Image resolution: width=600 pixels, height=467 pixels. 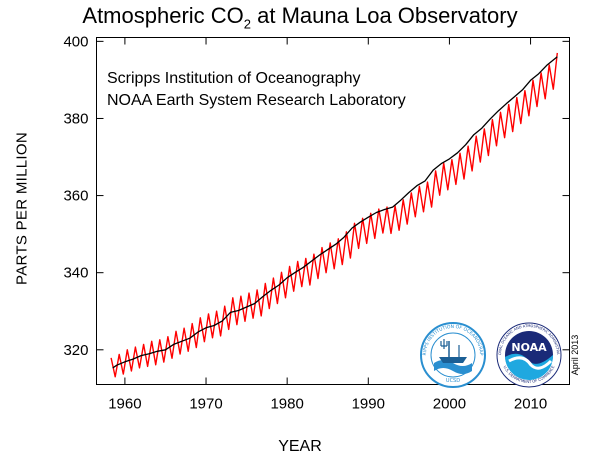 I want to click on scripps-logo: SCRIPPS INSTITUTION OF OCEANOGRAPHY UCSD, so click(x=453, y=355).